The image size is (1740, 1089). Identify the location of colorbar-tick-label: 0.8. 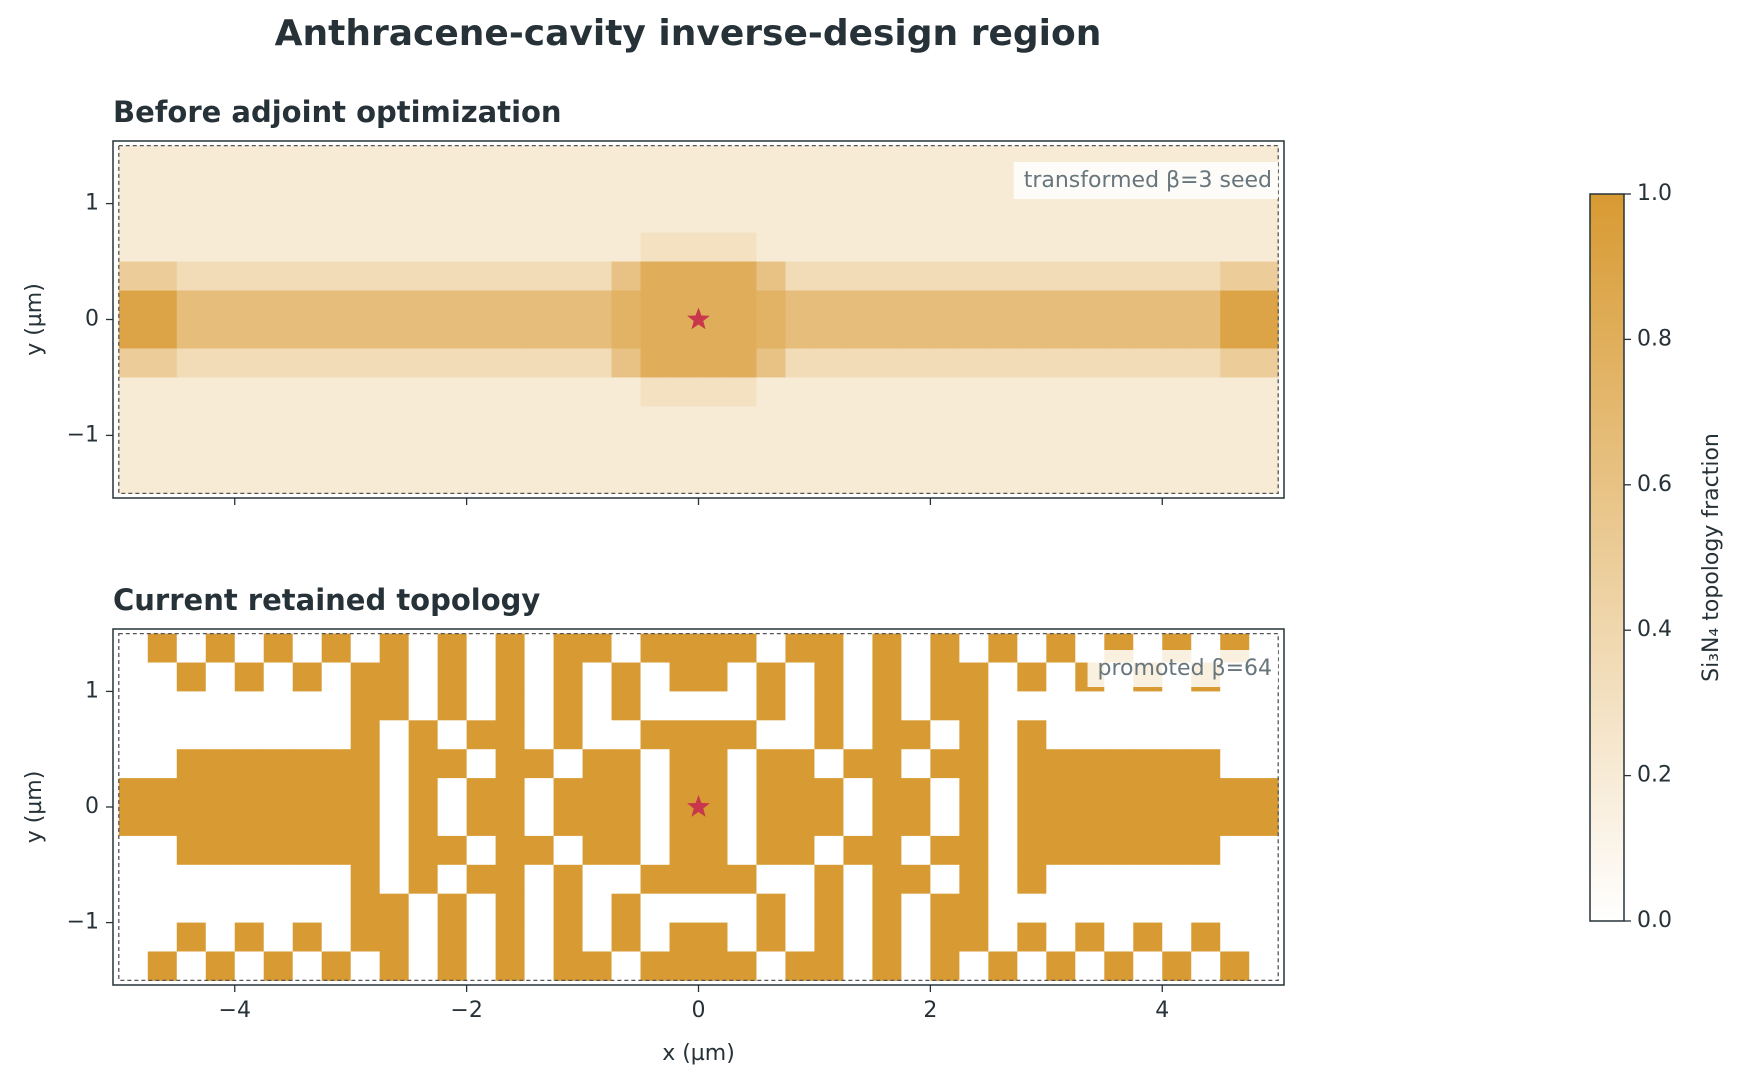
(1654, 338).